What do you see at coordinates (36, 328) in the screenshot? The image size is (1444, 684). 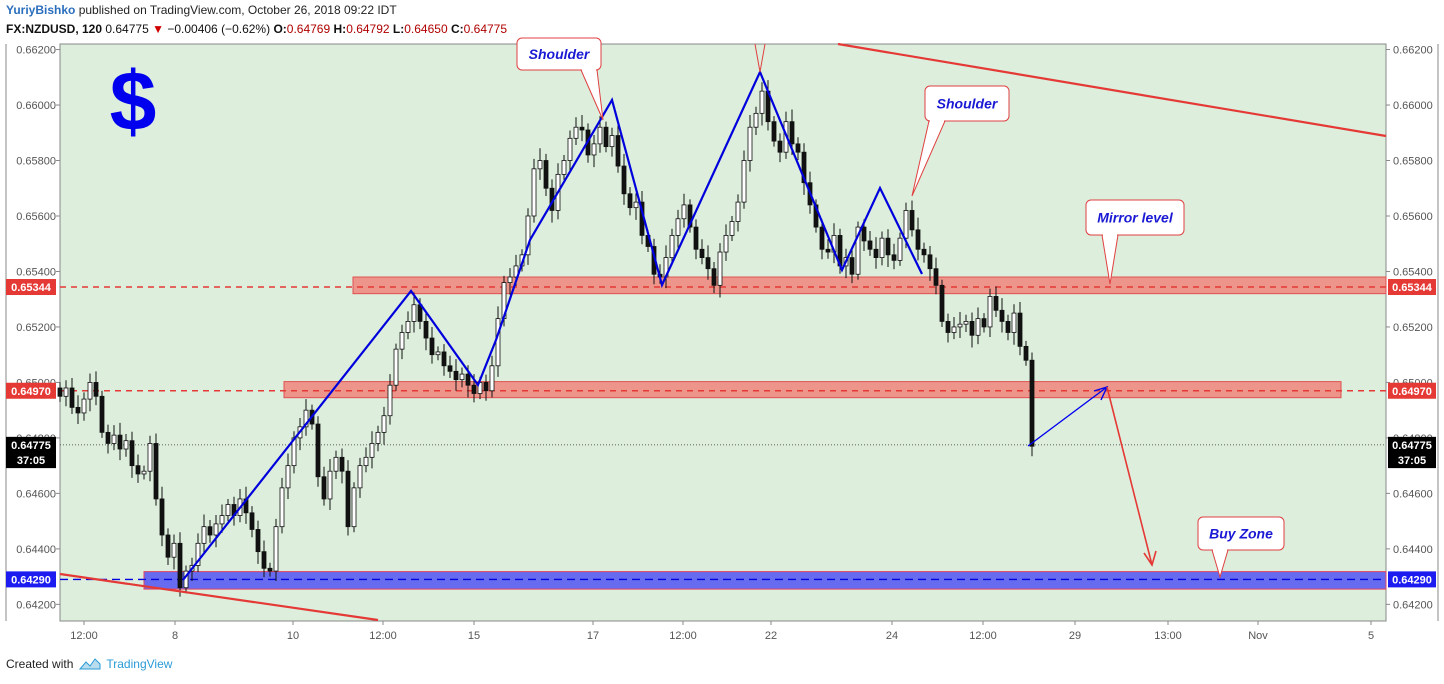 I see `y-tick-label-left: 0.65200` at bounding box center [36, 328].